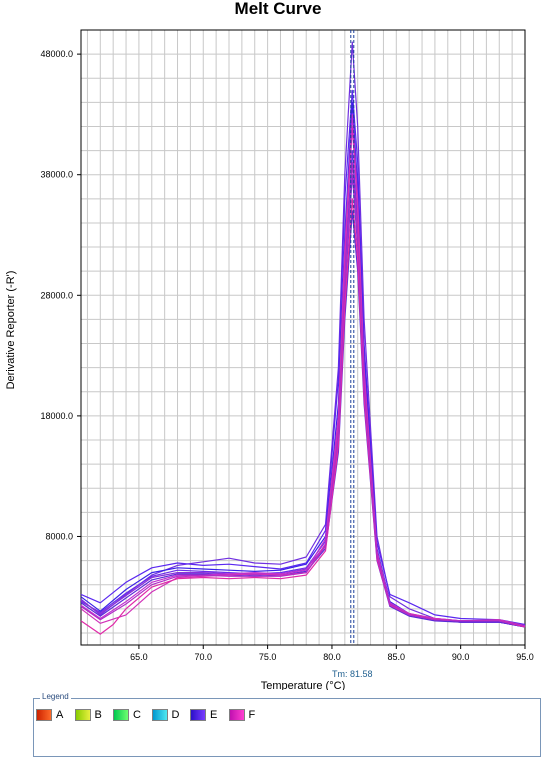 Image resolution: width=555 pixels, height=760 pixels. Describe the element at coordinates (56, 54) in the screenshot. I see `y-tick-label: 48000.0` at that location.